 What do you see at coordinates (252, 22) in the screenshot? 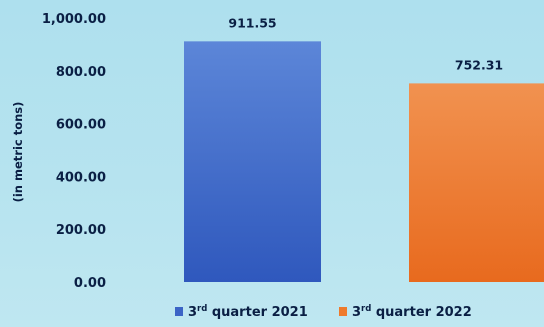
I see `bar-value-label-1: 911.55` at bounding box center [252, 22].